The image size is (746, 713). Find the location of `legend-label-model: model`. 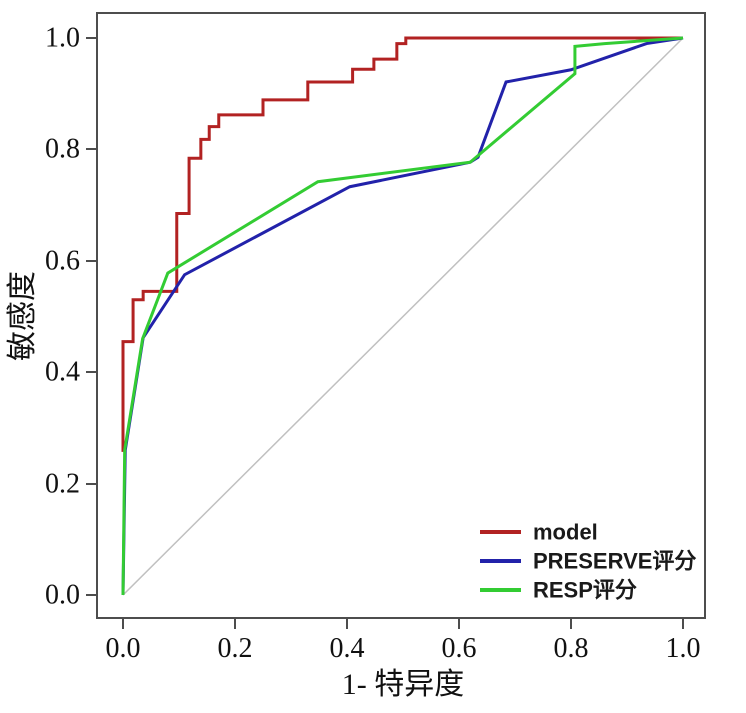

legend-label-model: model is located at coordinates (565, 532).